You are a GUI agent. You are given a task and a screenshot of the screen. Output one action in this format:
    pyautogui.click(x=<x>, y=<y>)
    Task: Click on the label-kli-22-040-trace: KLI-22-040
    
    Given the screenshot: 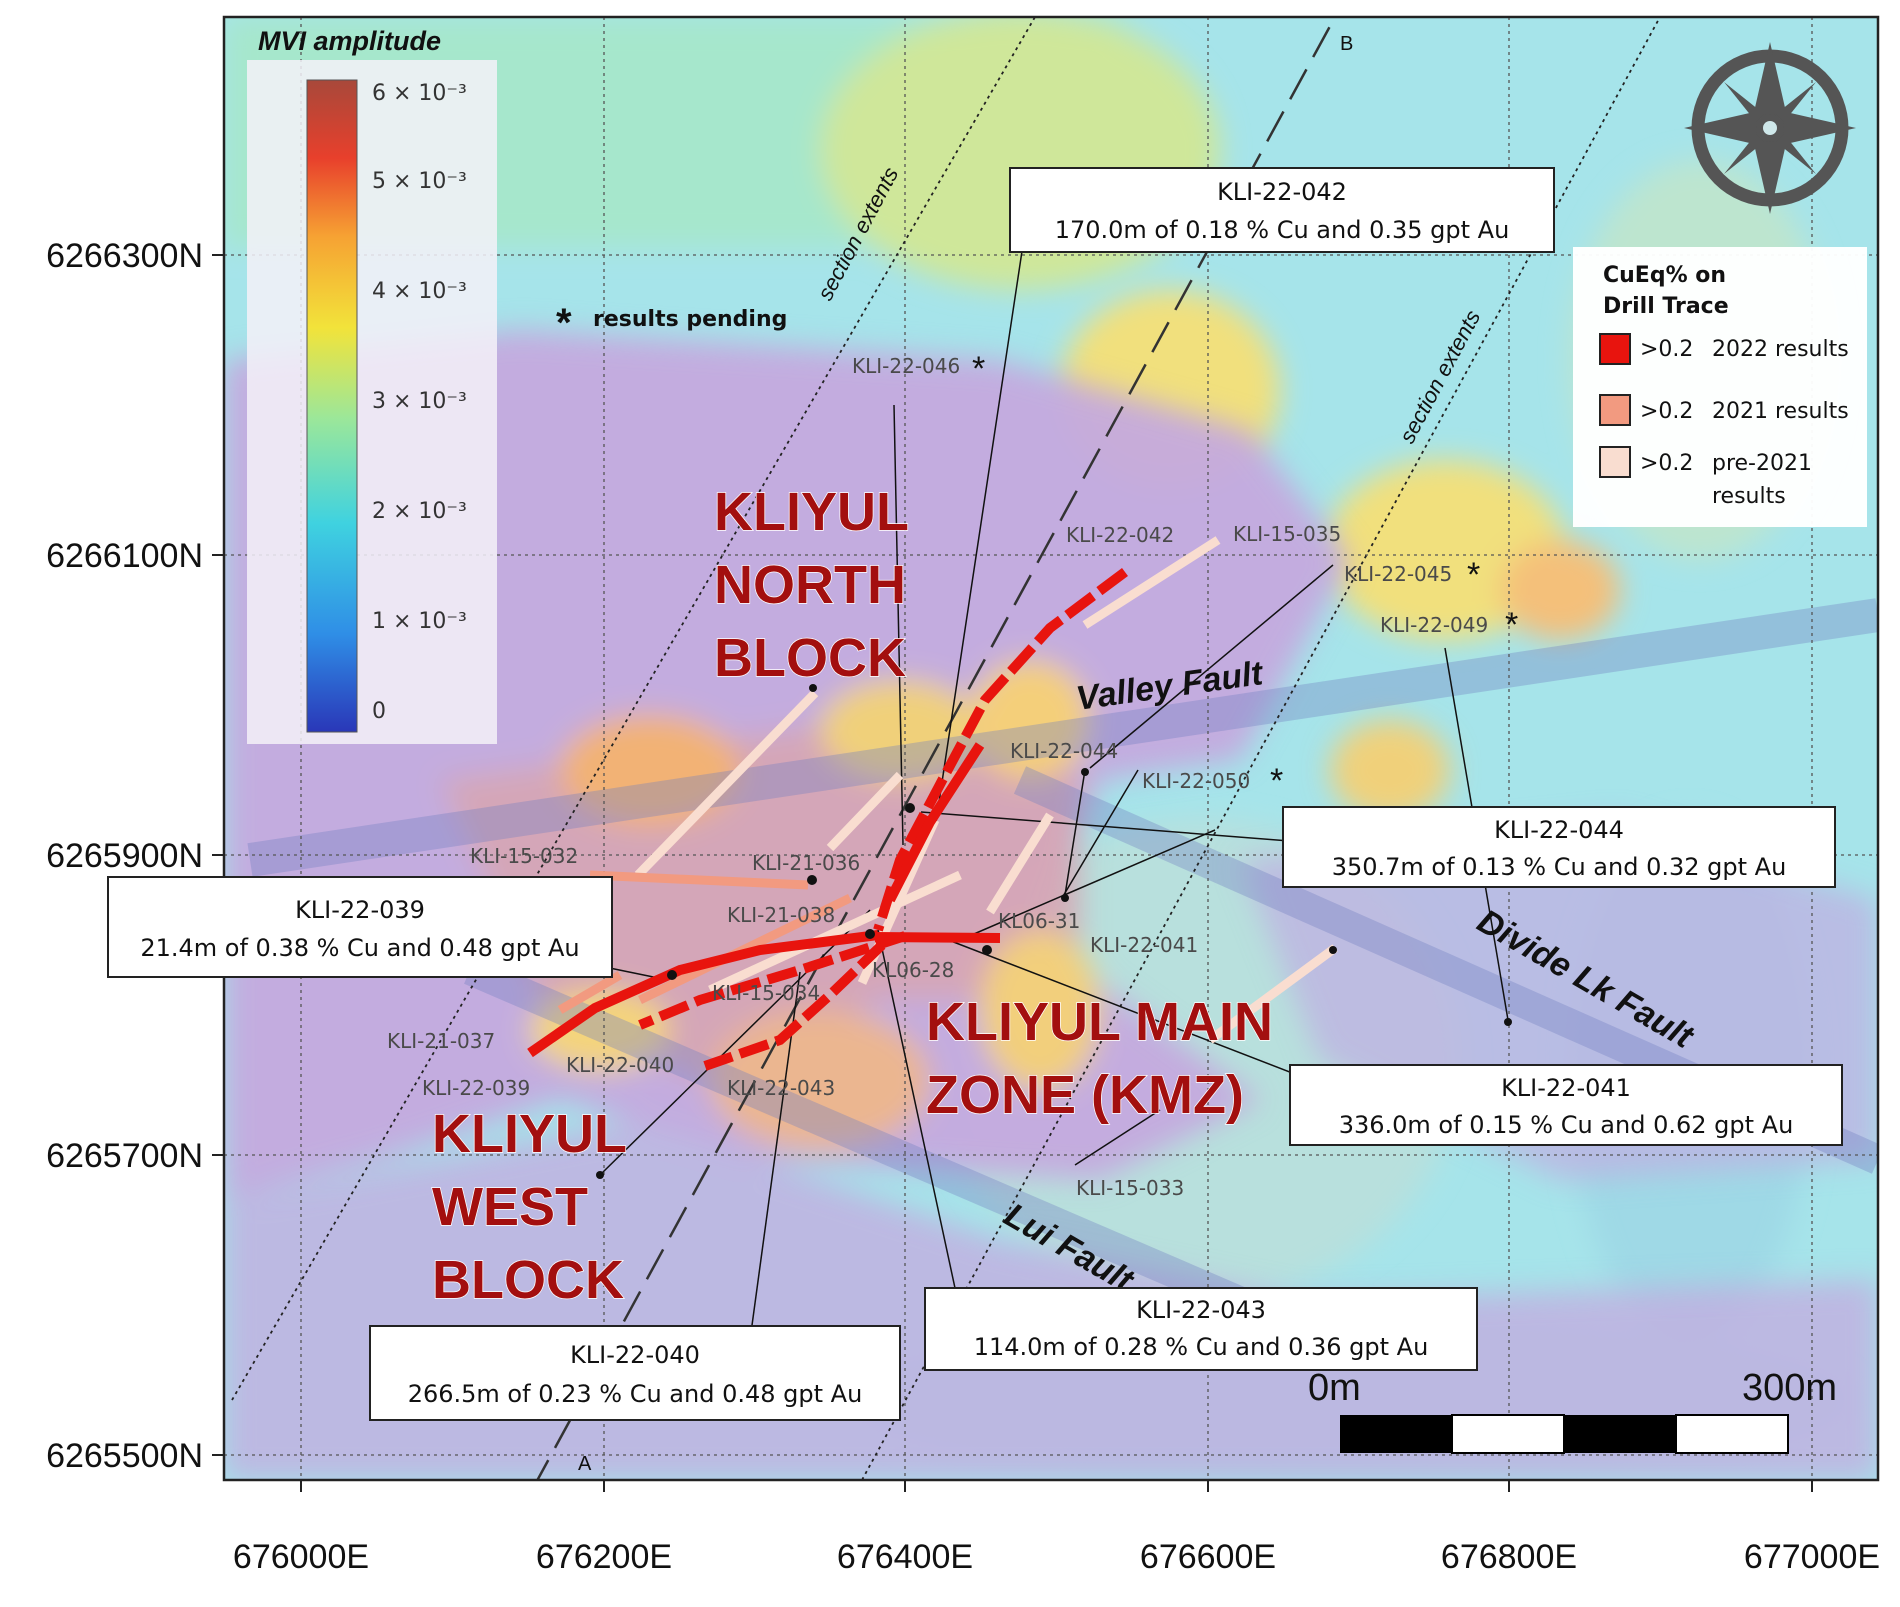 What is the action you would take?
    pyautogui.click(x=620, y=1065)
    